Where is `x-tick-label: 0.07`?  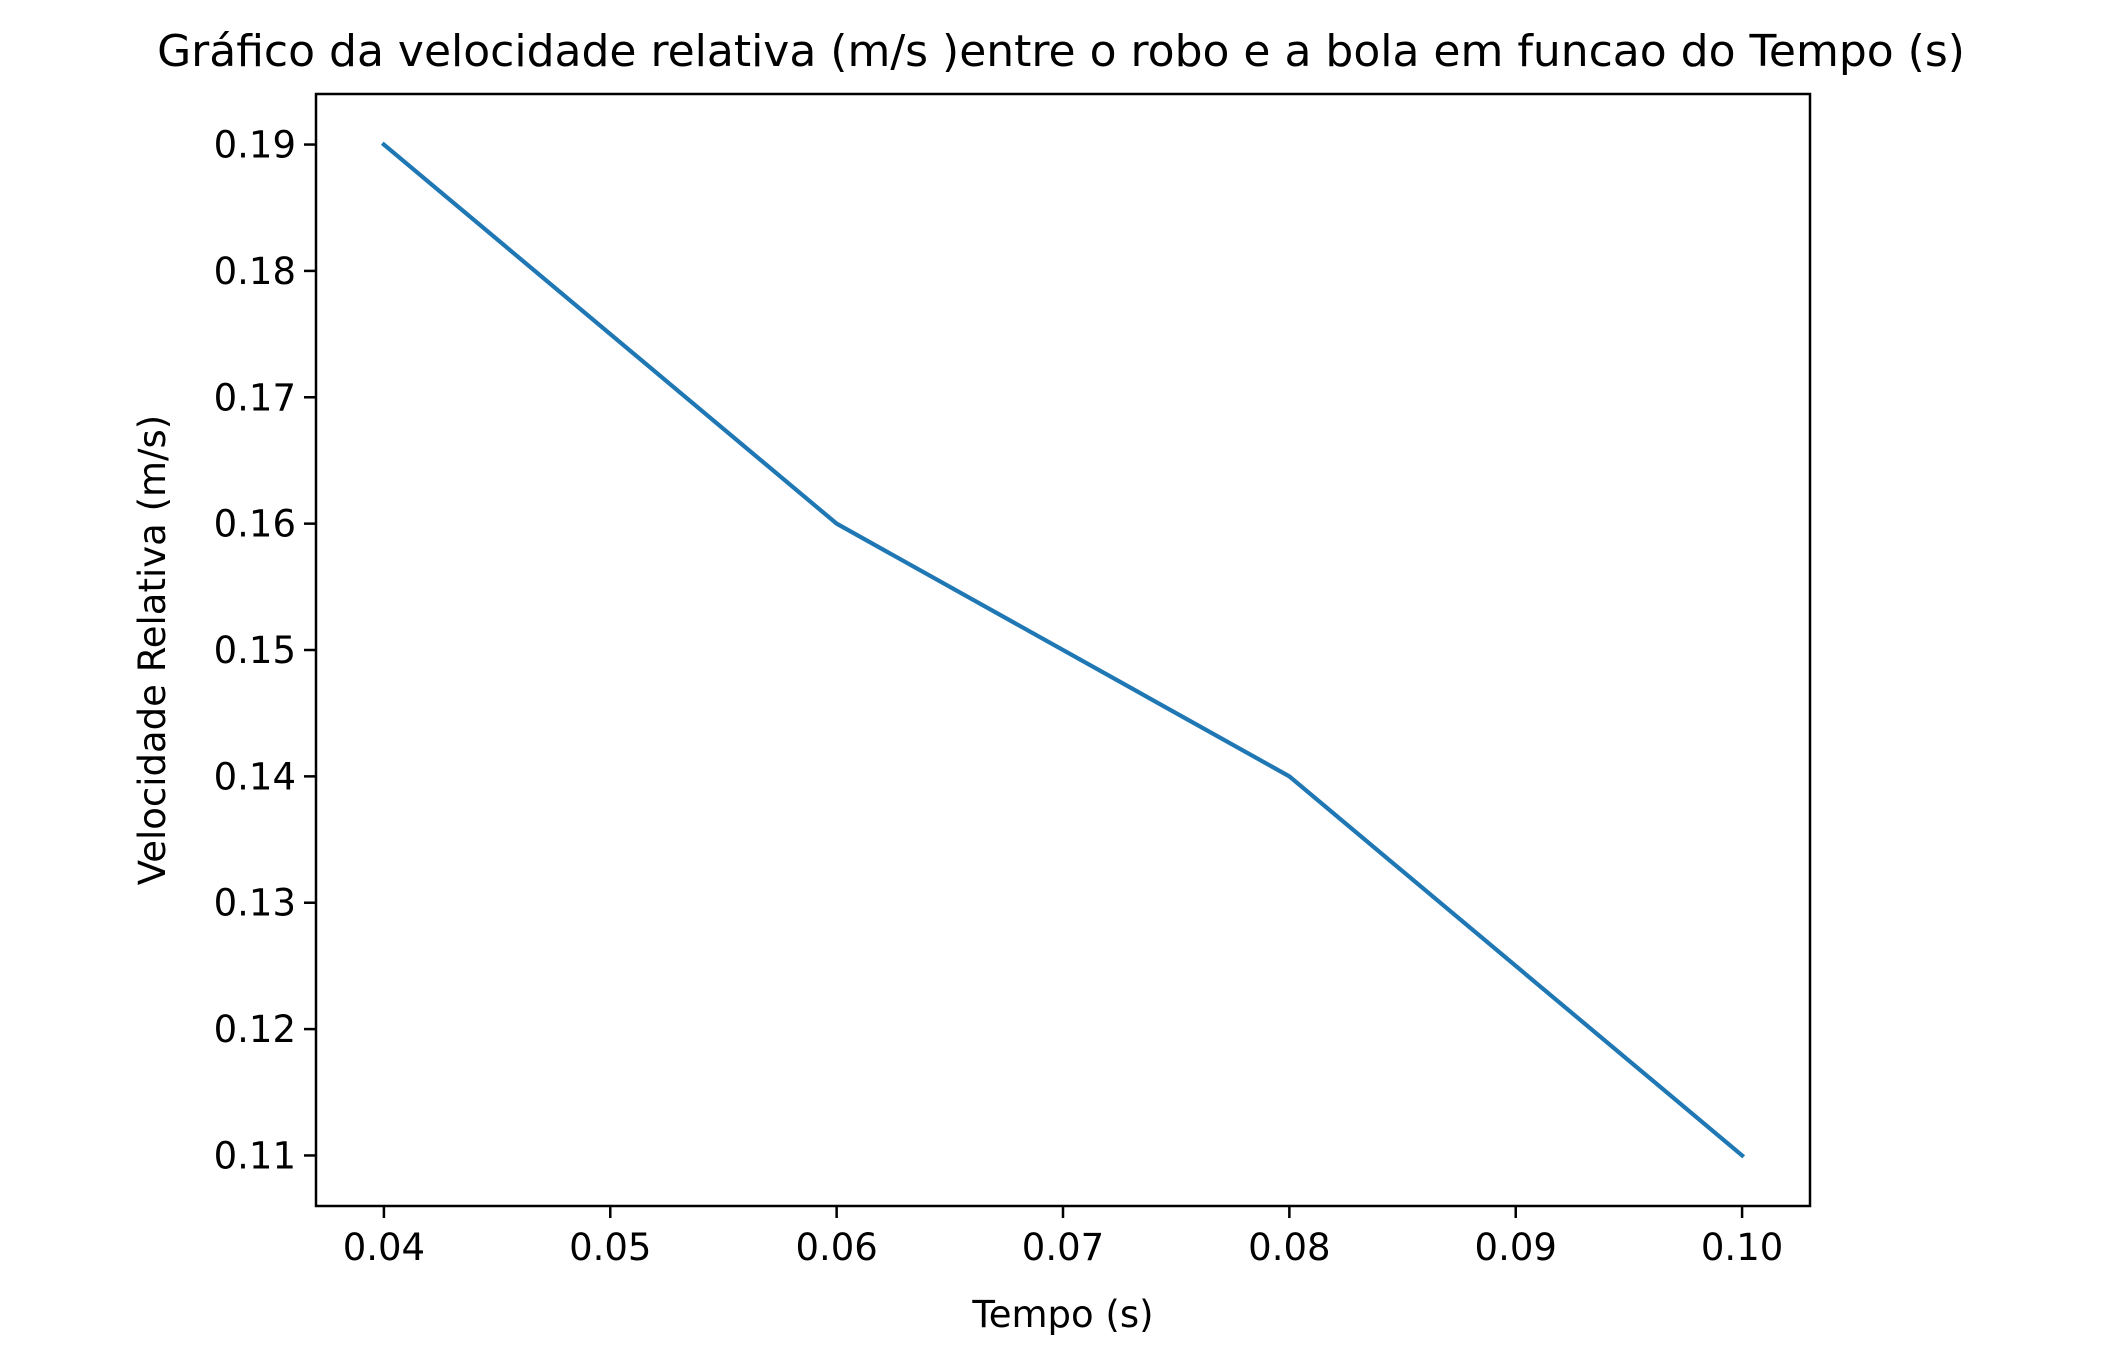 x-tick-label: 0.07 is located at coordinates (1063, 1247).